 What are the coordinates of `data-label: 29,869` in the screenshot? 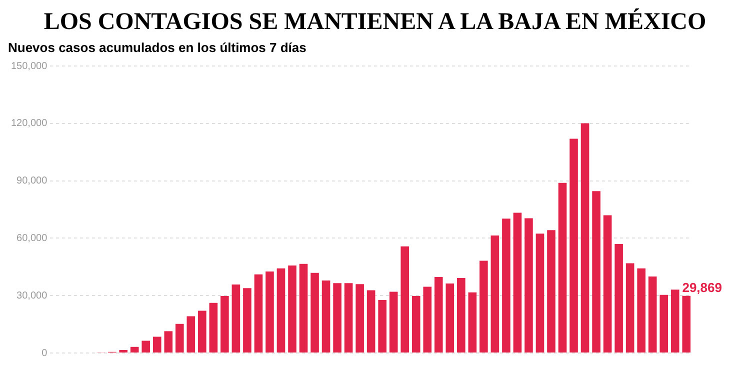 It's located at (702, 287).